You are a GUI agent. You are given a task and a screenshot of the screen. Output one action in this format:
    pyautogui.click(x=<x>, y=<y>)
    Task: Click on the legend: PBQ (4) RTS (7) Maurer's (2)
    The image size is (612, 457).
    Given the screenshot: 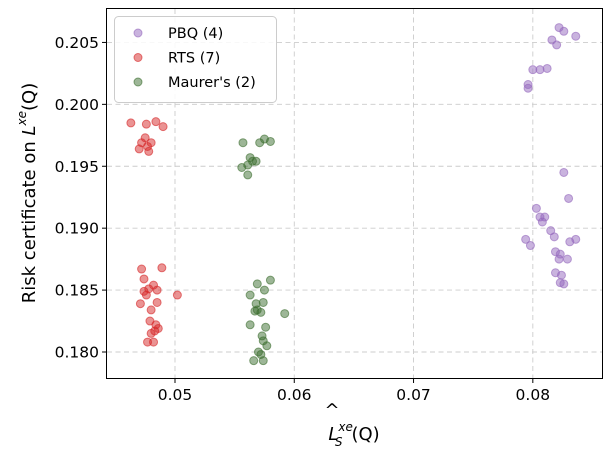 What is the action you would take?
    pyautogui.click(x=195, y=59)
    